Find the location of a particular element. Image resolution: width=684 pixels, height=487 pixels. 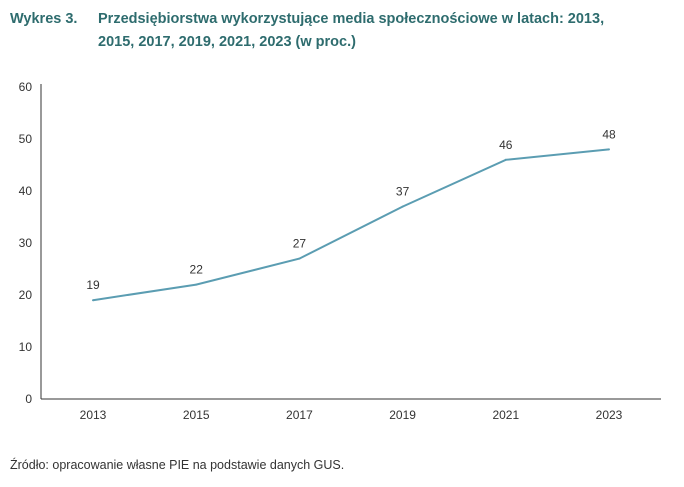

chart-title-prefix: Wykres 3. is located at coordinates (44, 19).